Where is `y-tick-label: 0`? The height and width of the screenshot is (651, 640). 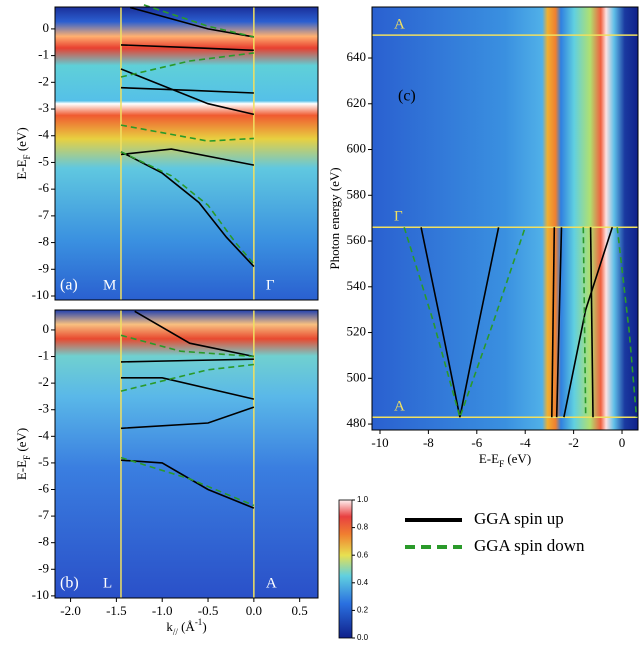 y-tick-label: 0 is located at coordinates (46, 328).